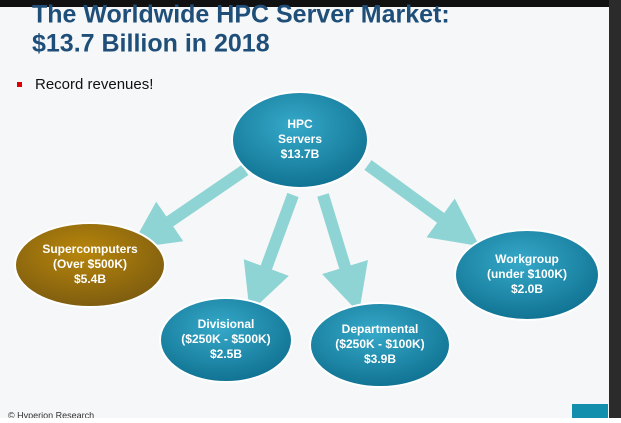 Image resolution: width=621 pixels, height=423 pixels. What do you see at coordinates (527, 289) in the screenshot?
I see `node-label: $2.0B` at bounding box center [527, 289].